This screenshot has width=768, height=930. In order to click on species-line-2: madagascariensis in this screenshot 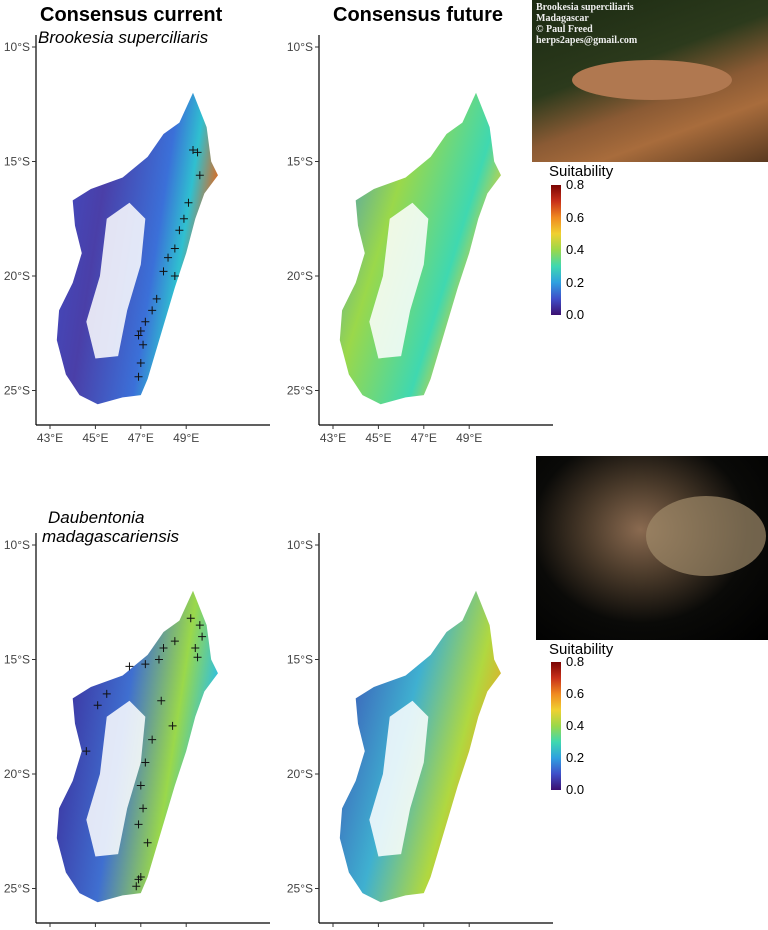, I will do `click(111, 536)`.